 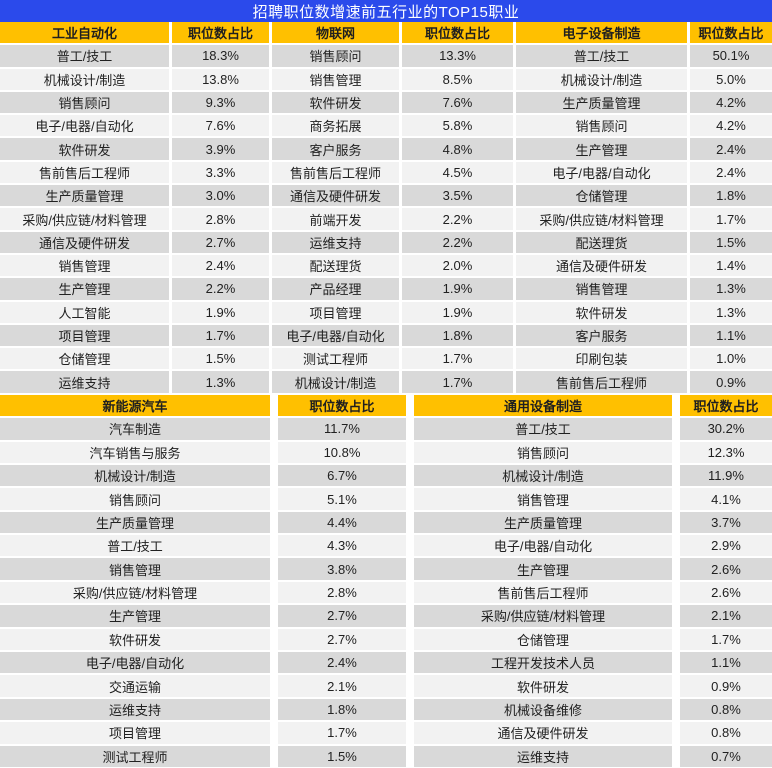 I want to click on percent-cell: 5.0%, so click(x=731, y=79).